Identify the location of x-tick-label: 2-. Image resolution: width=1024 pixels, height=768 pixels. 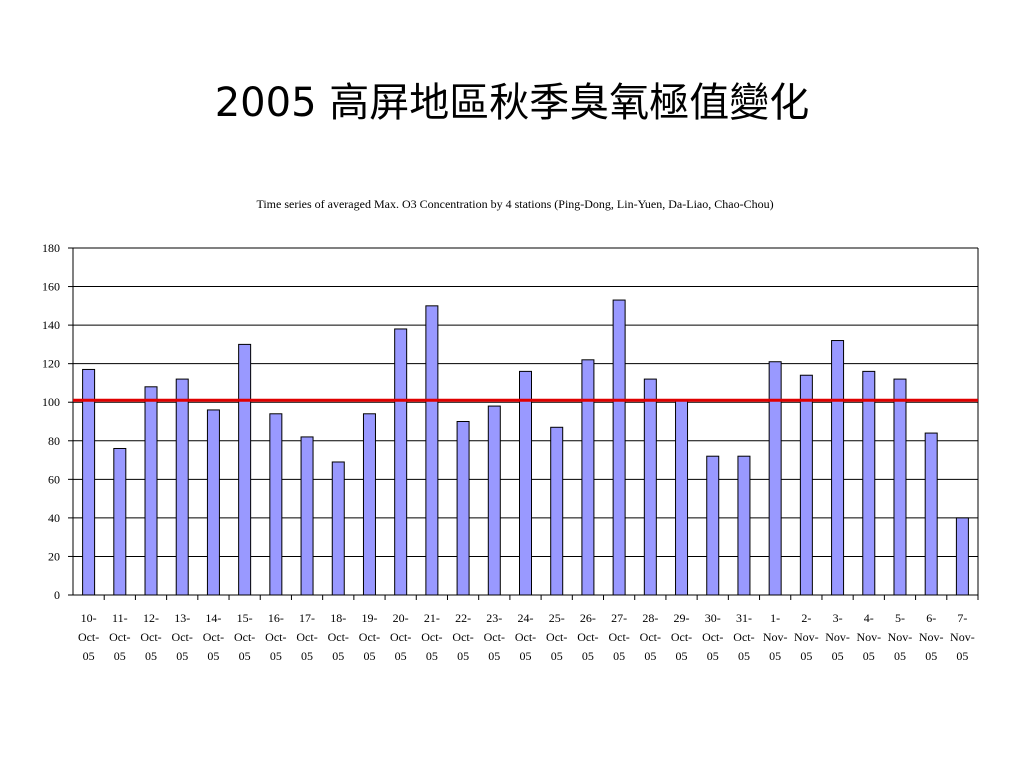
(806, 618).